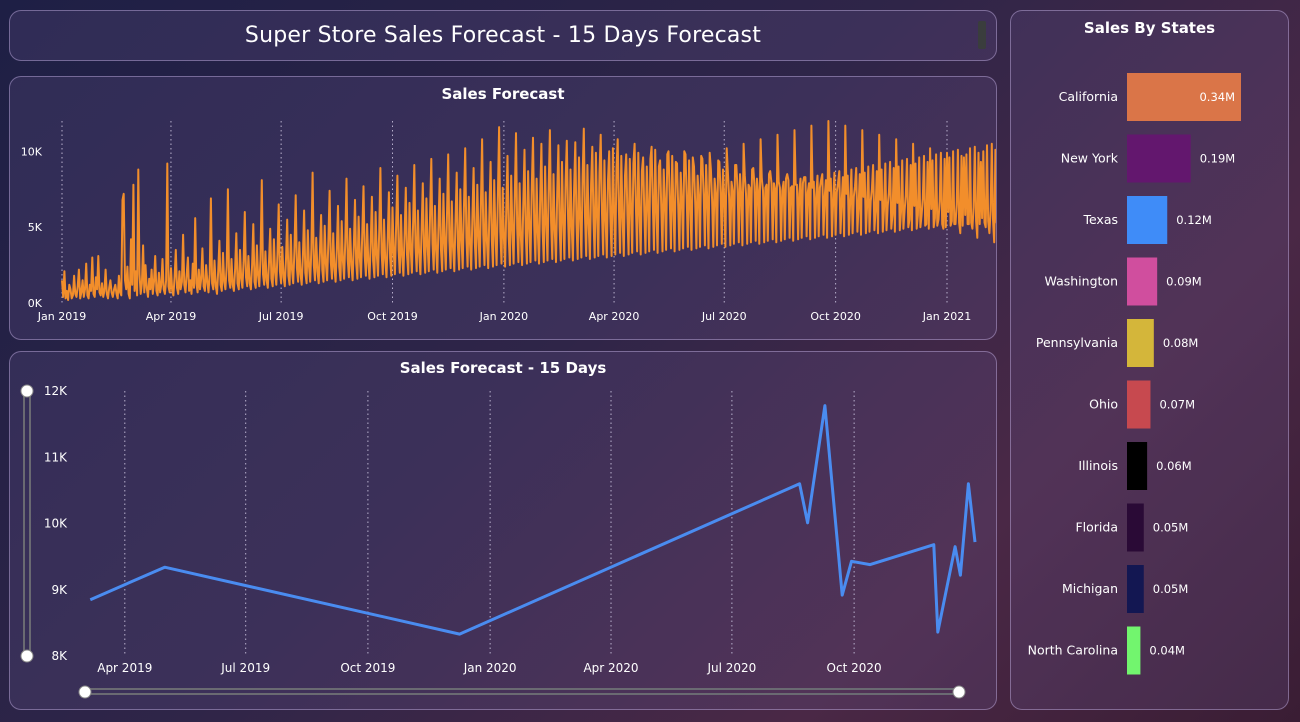 The height and width of the screenshot is (722, 1300). What do you see at coordinates (1149, 28) in the screenshot?
I see `sales-by-states-title: Sales By States` at bounding box center [1149, 28].